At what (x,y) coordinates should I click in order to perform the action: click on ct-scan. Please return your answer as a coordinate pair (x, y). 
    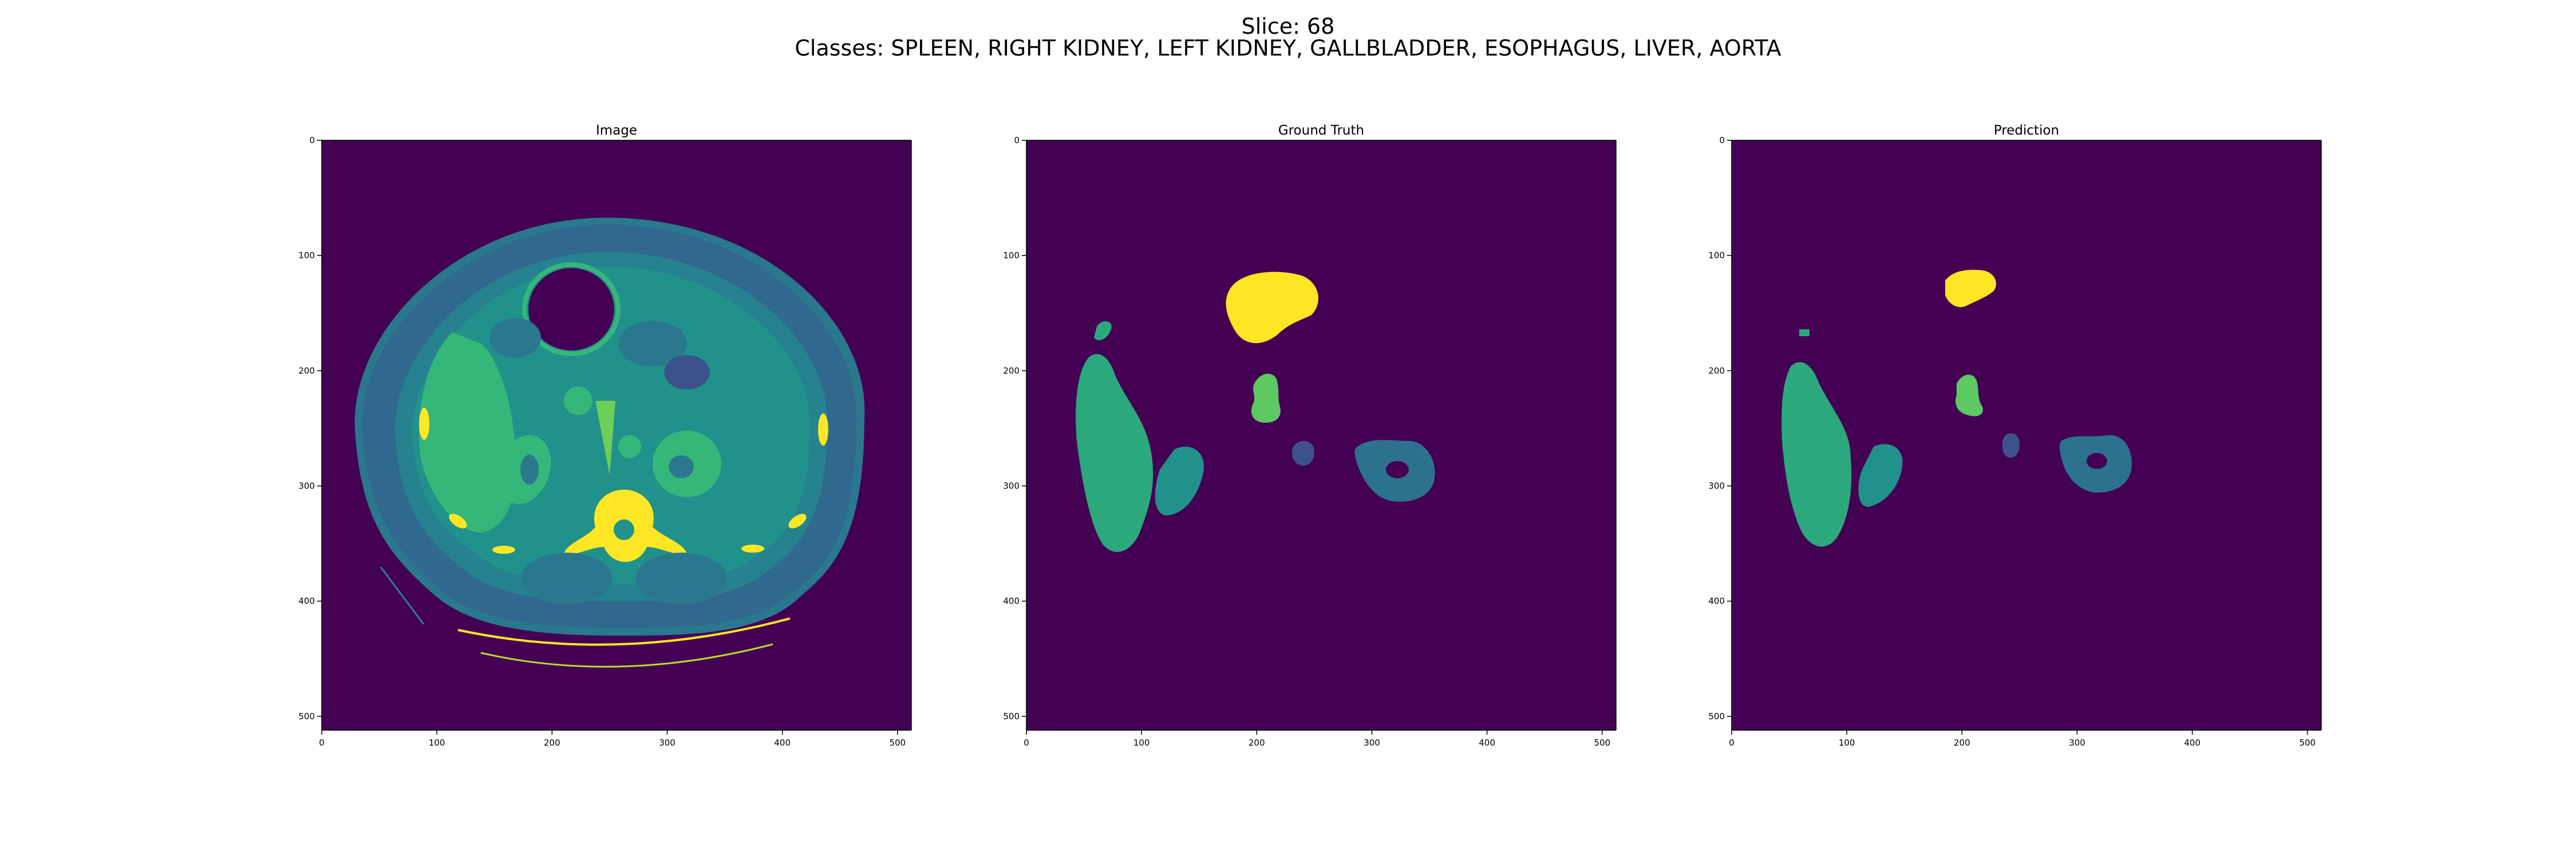
    Looking at the image, I should click on (609, 443).